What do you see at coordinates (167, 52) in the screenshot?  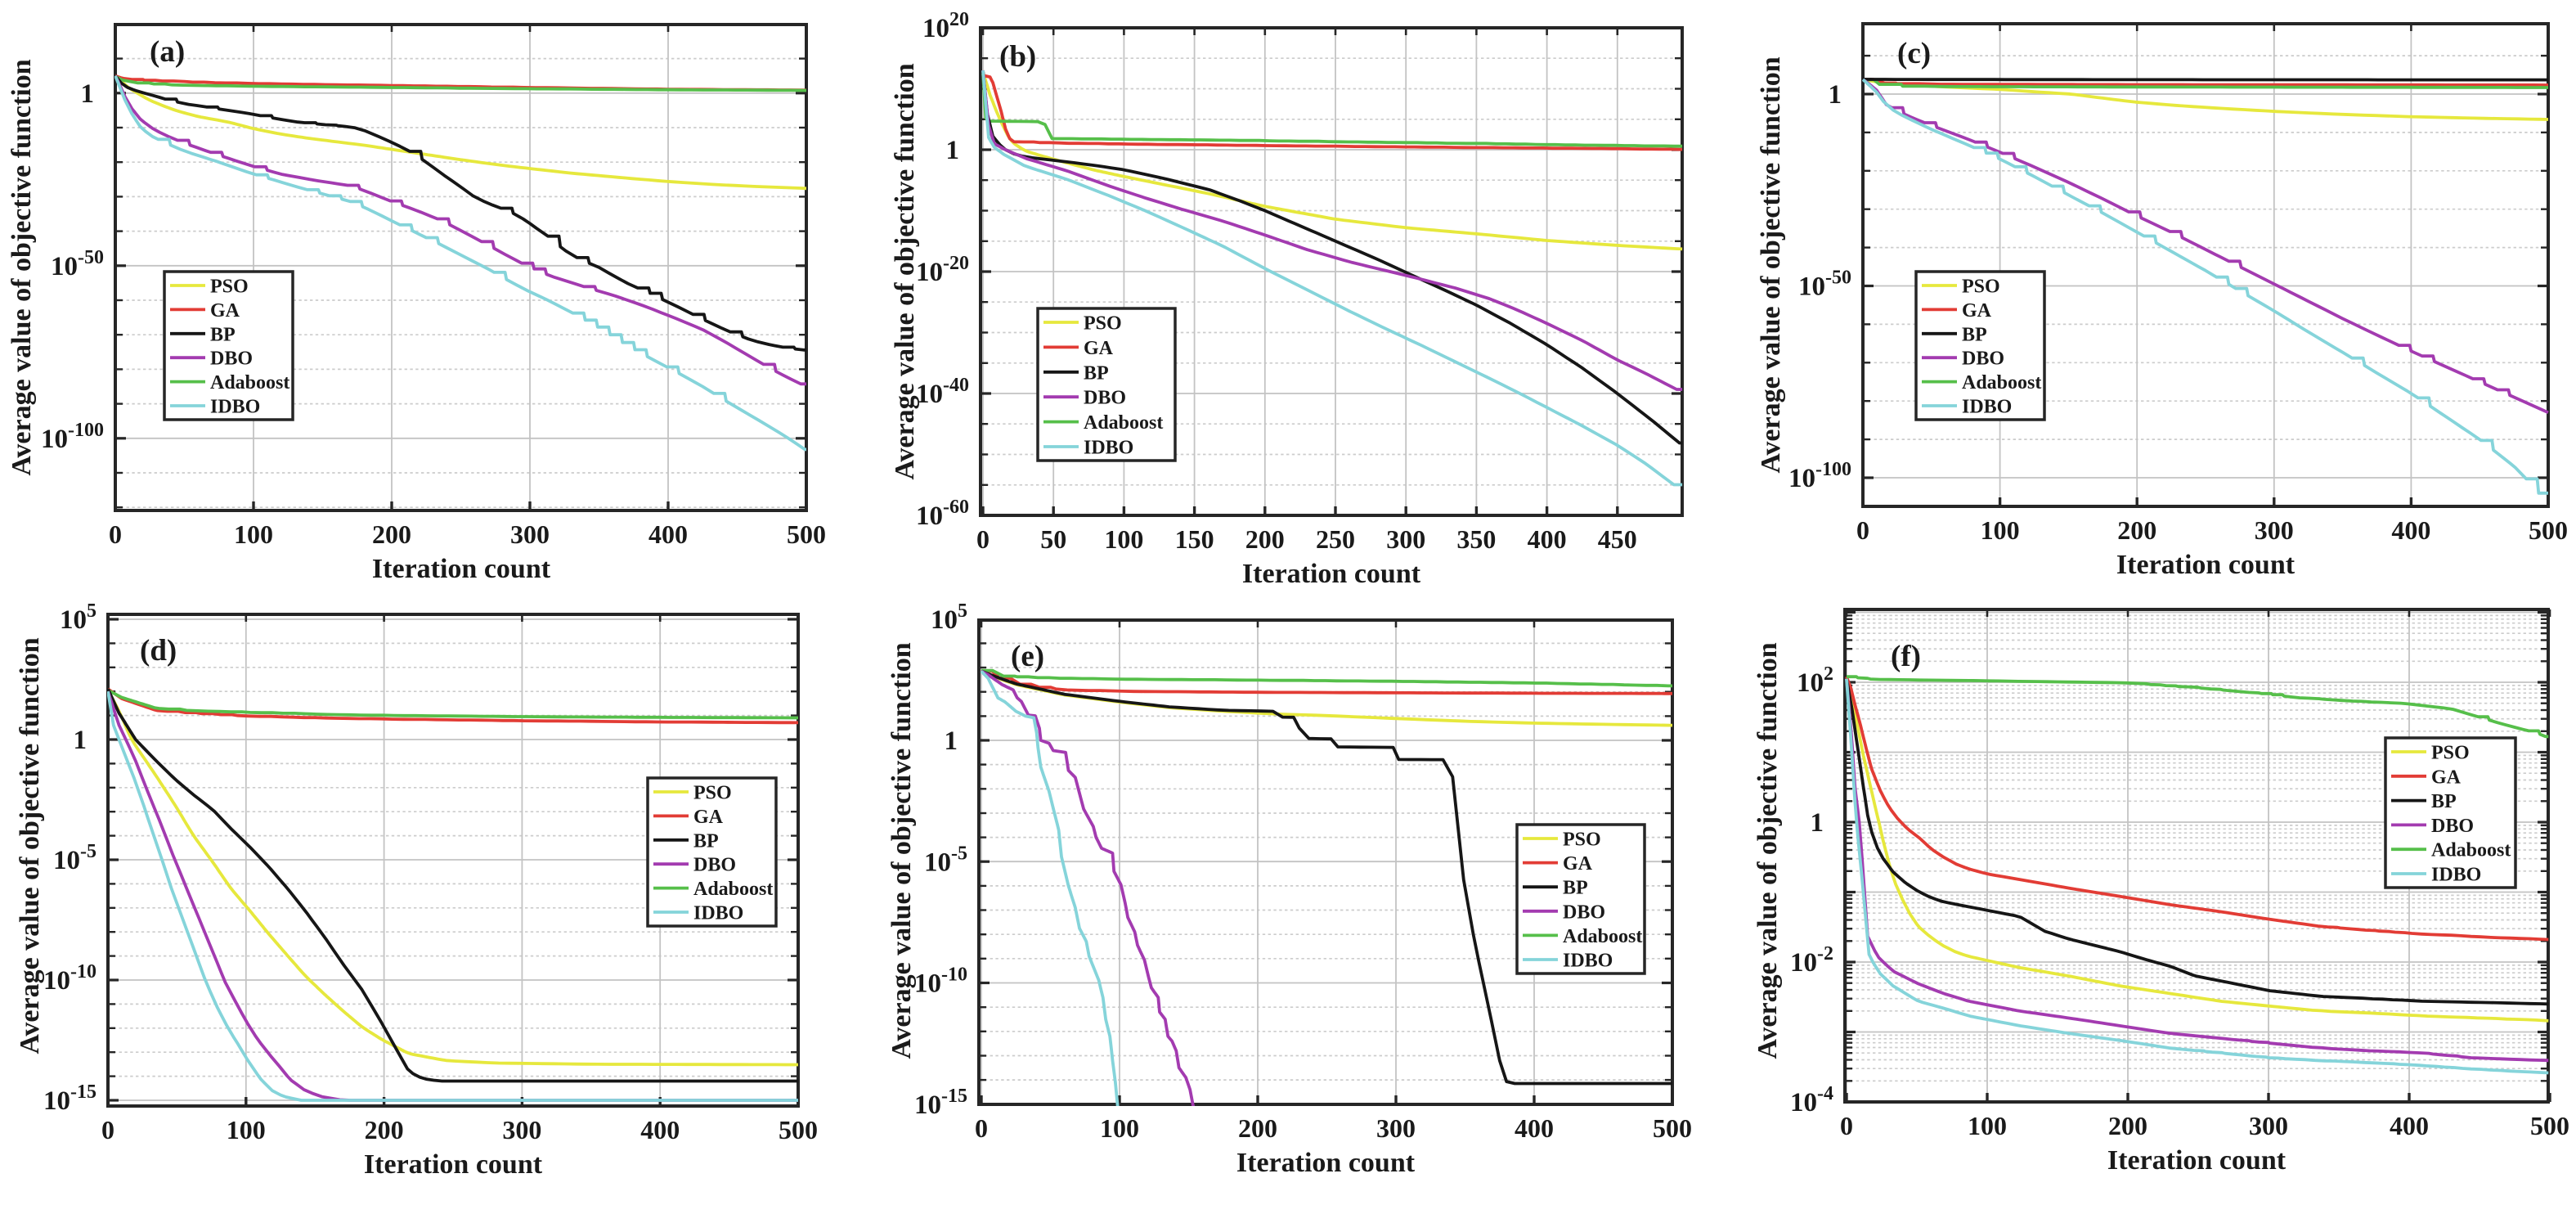 I see `svg-text: (a)` at bounding box center [167, 52].